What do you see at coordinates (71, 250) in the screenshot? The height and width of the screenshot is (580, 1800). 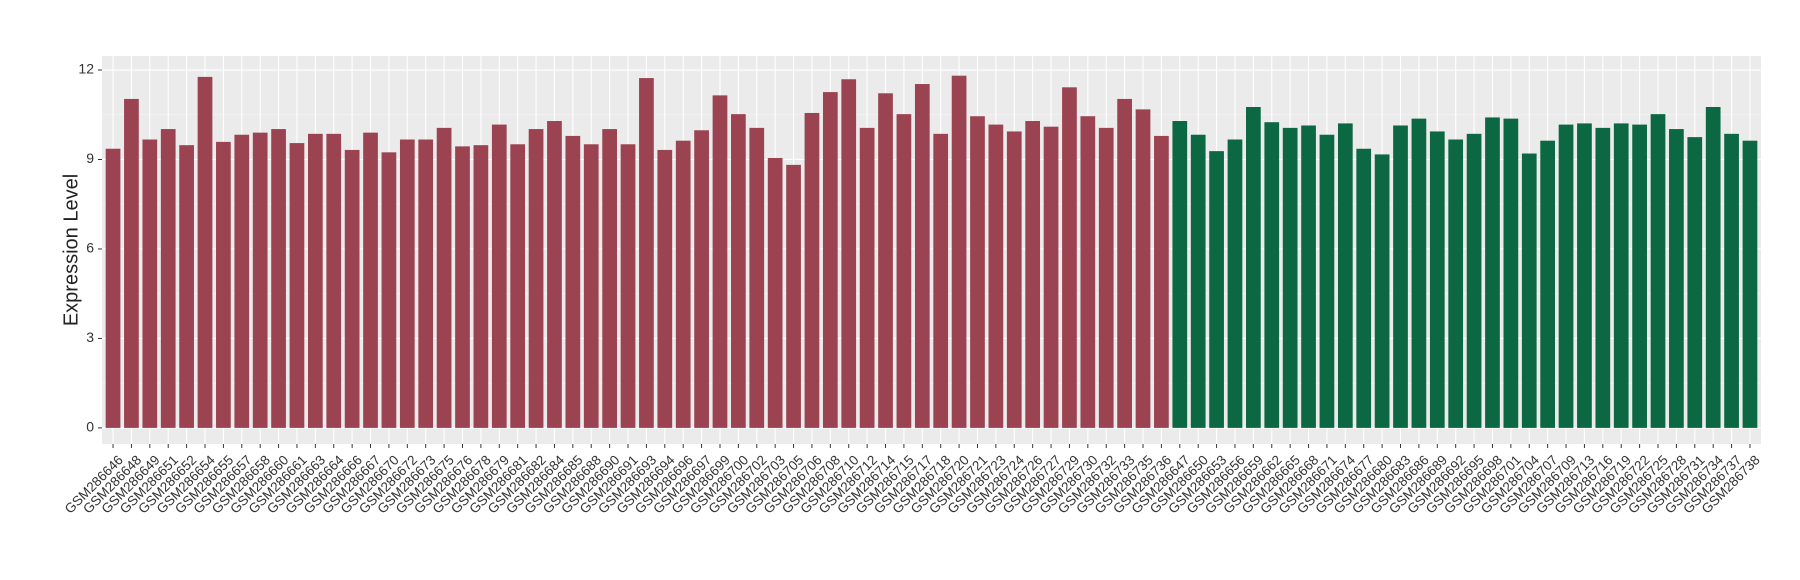 I see `y-axis-title: Expression Level` at bounding box center [71, 250].